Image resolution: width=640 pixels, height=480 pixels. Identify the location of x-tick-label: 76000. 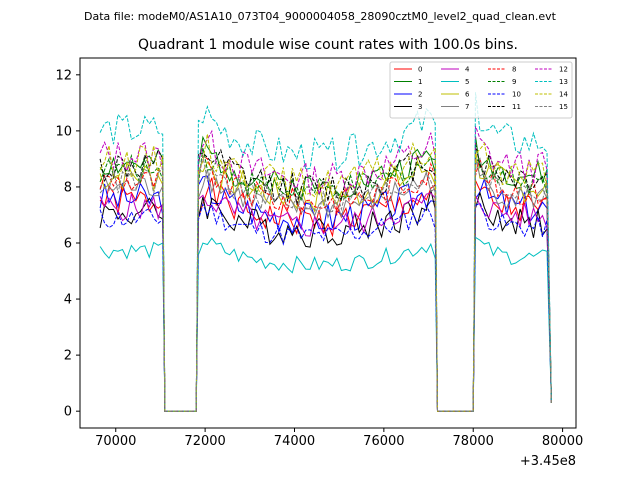
(383, 441).